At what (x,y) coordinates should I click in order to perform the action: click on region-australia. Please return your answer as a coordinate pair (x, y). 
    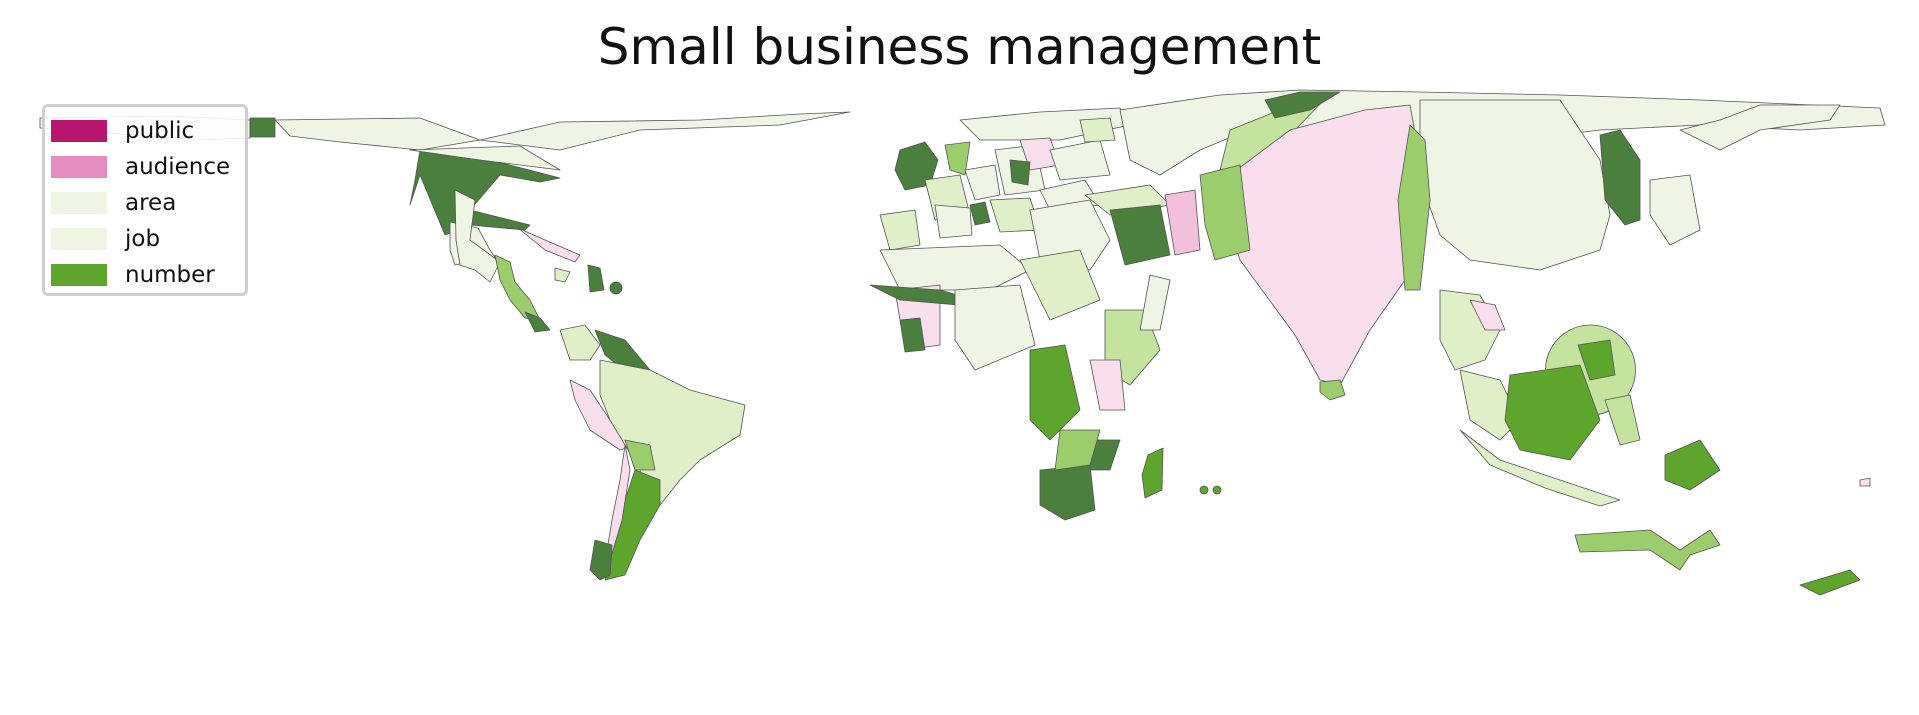
    Looking at the image, I should click on (1647, 550).